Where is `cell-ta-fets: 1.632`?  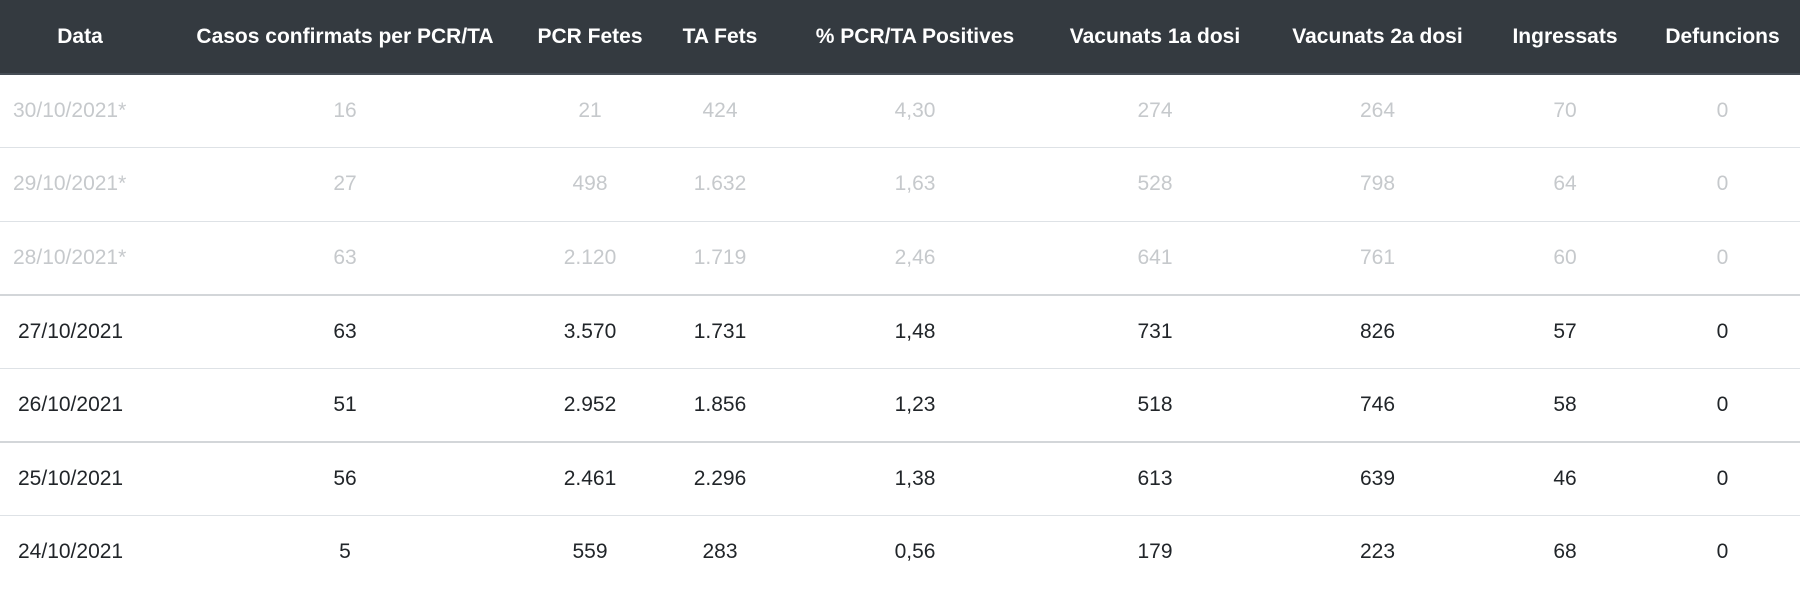
cell-ta-fets: 1.632 is located at coordinates (720, 184).